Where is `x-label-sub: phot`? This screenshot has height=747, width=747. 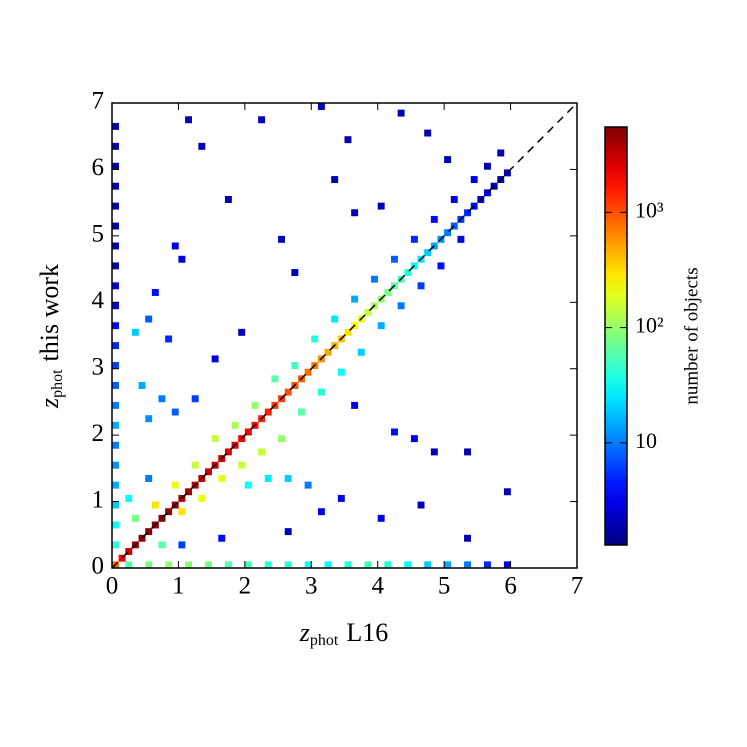
x-label-sub: phot is located at coordinates (324, 640).